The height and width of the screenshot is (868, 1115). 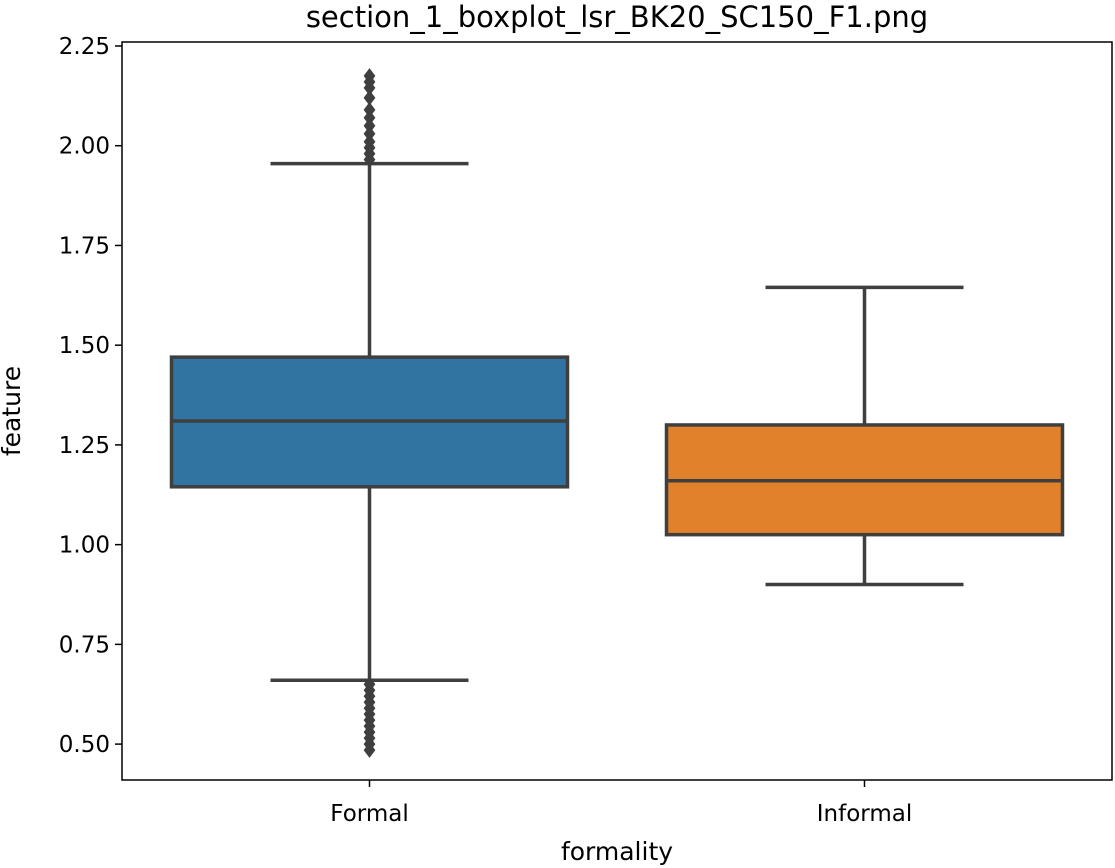 What do you see at coordinates (84, 147) in the screenshot?
I see `y-tick-label: 2.00` at bounding box center [84, 147].